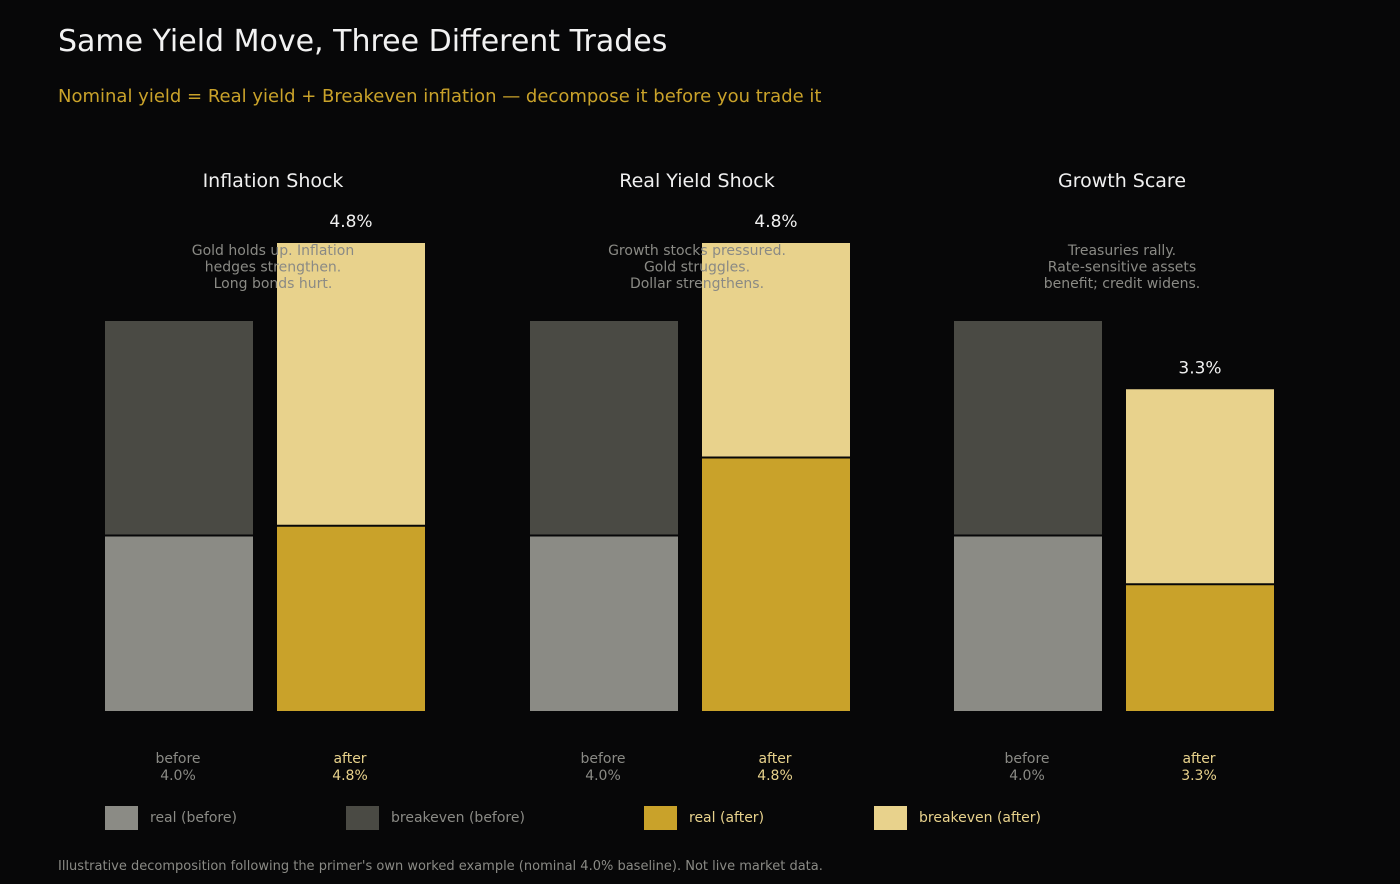 Image resolution: width=1400 pixels, height=884 pixels. What do you see at coordinates (727, 818) in the screenshot?
I see `legend-label-real-after: real (after)` at bounding box center [727, 818].